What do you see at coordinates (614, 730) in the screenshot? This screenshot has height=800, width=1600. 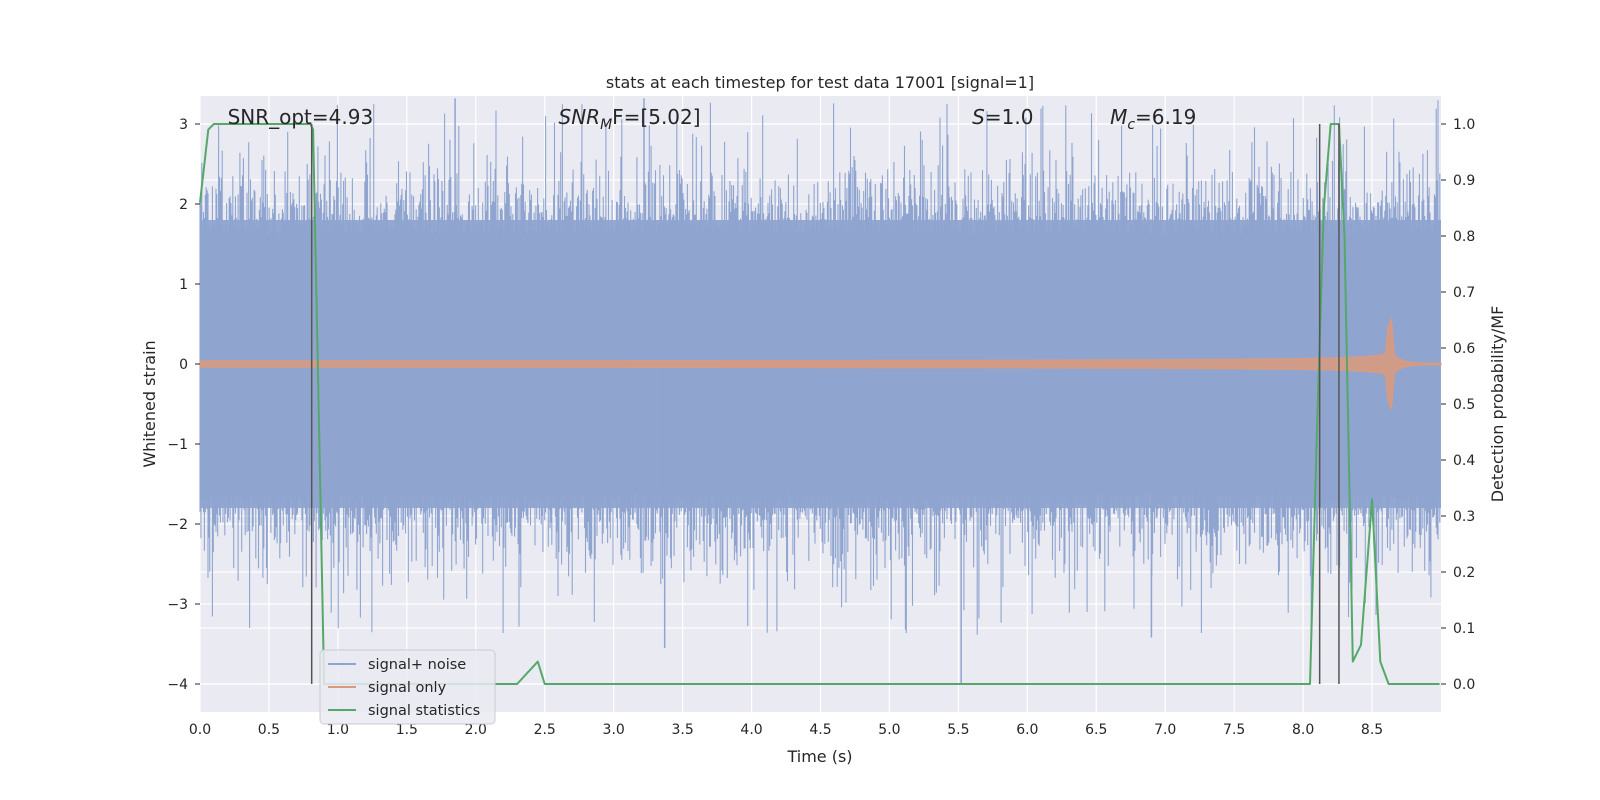 I see `x-tick-label-6: 3.0` at bounding box center [614, 730].